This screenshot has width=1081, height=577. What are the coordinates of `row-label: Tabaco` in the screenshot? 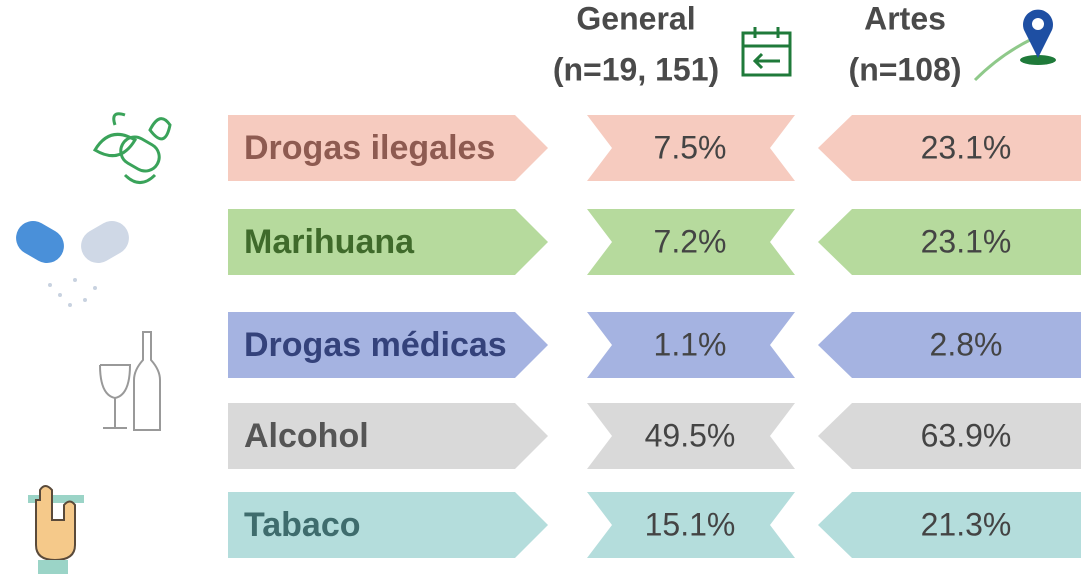 It's located at (302, 525).